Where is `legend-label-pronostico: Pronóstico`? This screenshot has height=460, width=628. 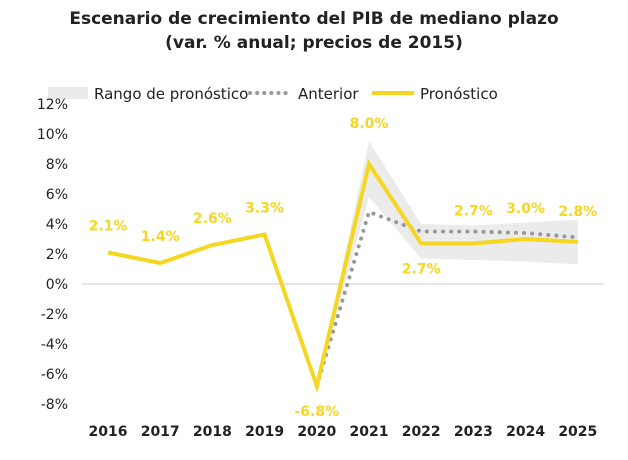
legend-label-pronostico: Pronóstico is located at coordinates (459, 94).